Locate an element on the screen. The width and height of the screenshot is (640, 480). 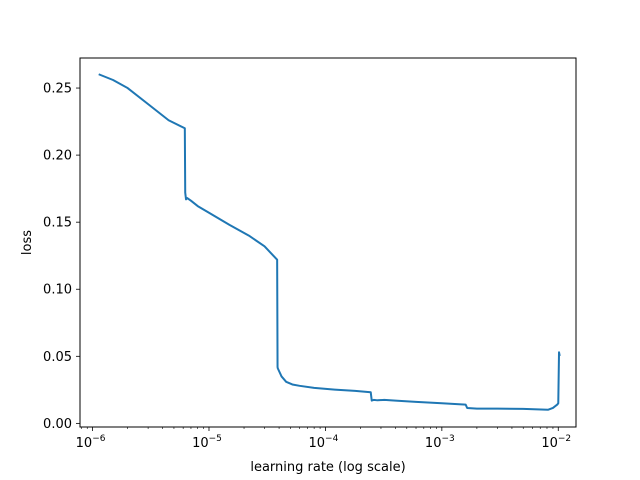
x-tick-label: 10⁻² is located at coordinates (556, 442).